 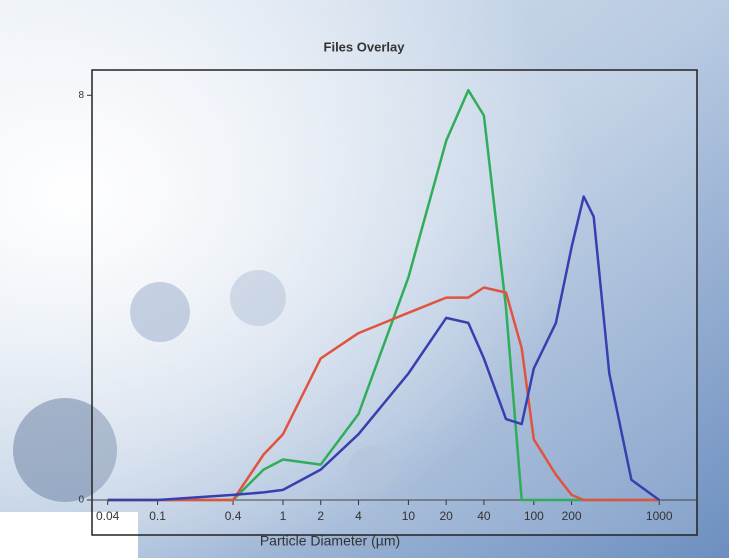 What do you see at coordinates (358, 516) in the screenshot?
I see `x-tick-label: 4` at bounding box center [358, 516].